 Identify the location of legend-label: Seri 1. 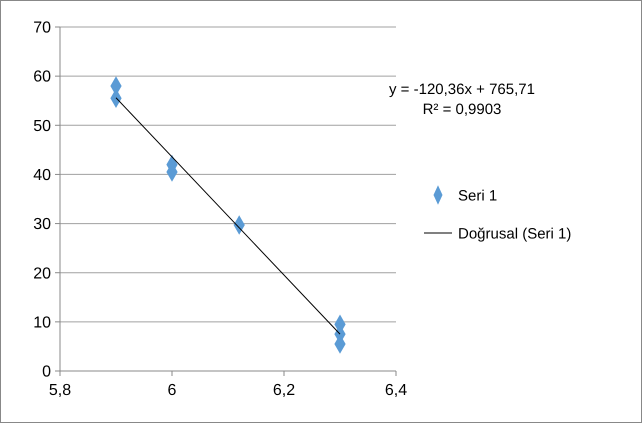
(478, 195).